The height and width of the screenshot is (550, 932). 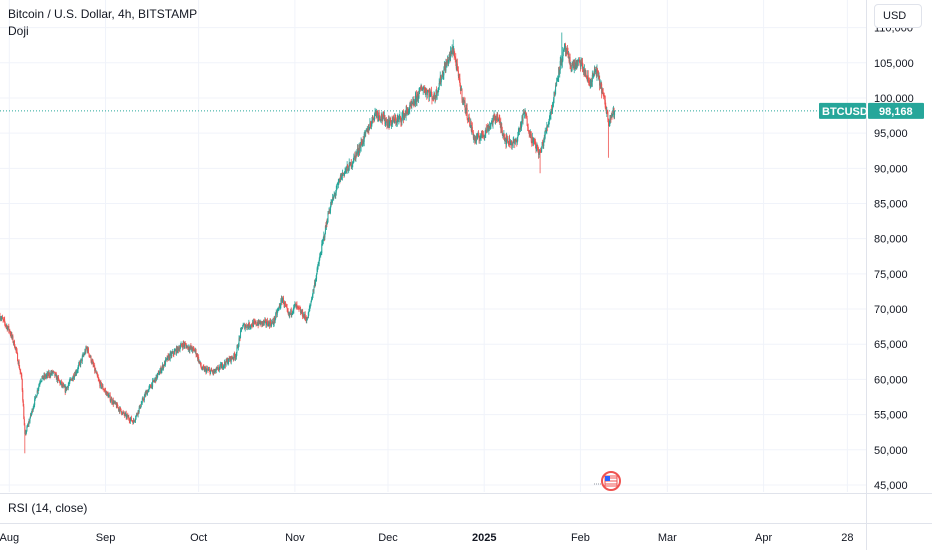 I want to click on currency-button: USD, so click(x=898, y=16).